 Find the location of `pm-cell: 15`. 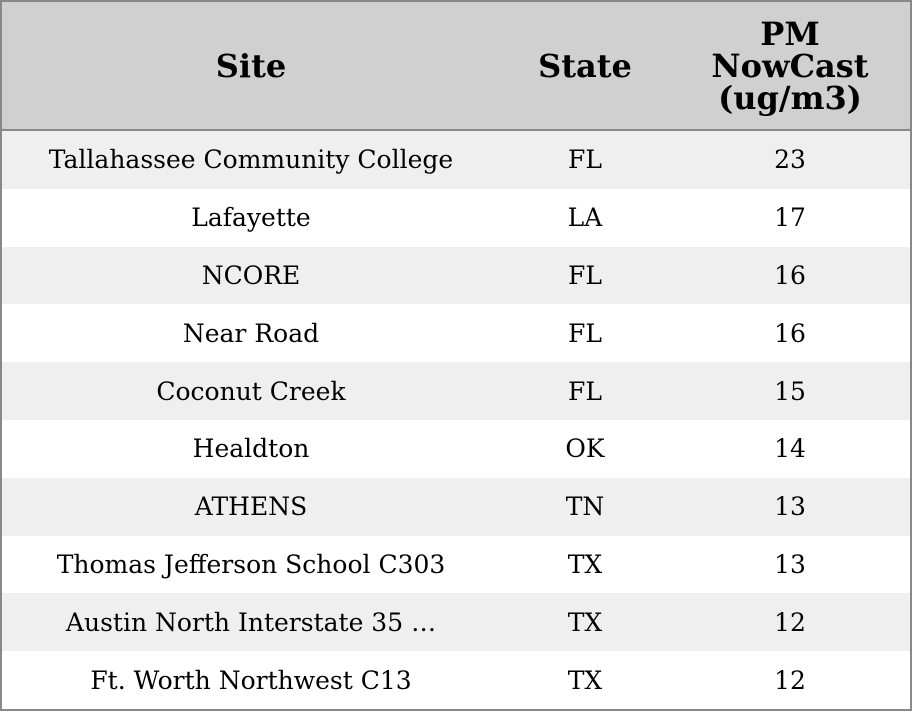

pm-cell: 15 is located at coordinates (790, 391).